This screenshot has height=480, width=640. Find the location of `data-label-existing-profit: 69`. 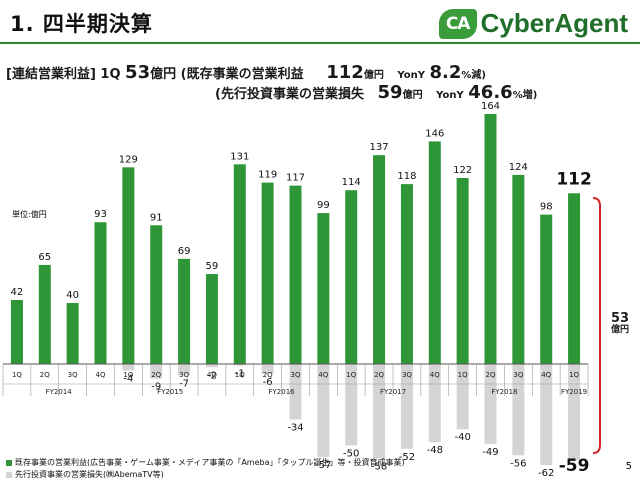

data-label-existing-profit: 69 is located at coordinates (184, 251).